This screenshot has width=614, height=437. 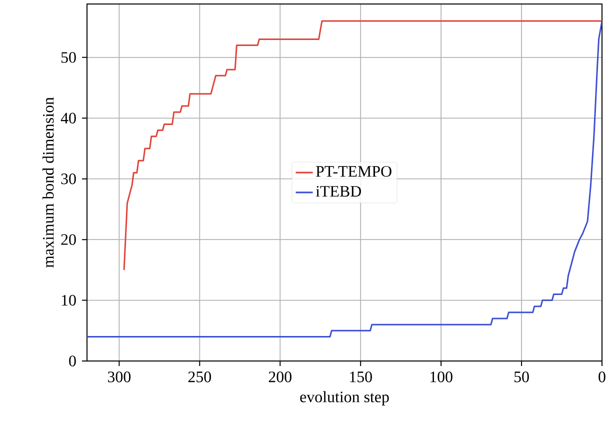 What do you see at coordinates (280, 377) in the screenshot?
I see `x-tick-label: 200` at bounding box center [280, 377].